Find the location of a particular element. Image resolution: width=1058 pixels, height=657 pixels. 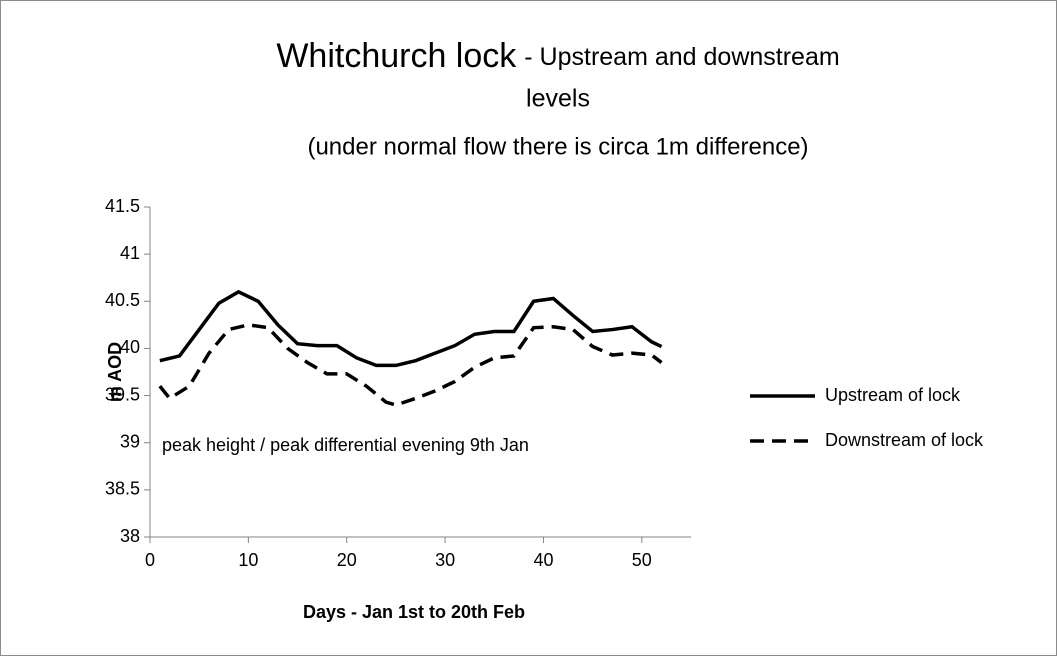

chart-title: Whitchurch lock - Upstream and downstream is located at coordinates (557, 56).